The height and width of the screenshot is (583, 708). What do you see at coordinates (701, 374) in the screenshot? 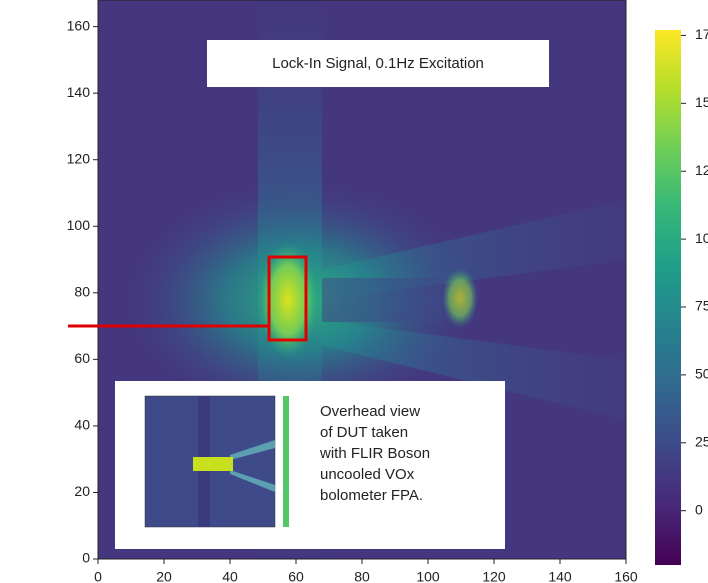
I see `colorbar-tick-label: 50` at bounding box center [701, 374].